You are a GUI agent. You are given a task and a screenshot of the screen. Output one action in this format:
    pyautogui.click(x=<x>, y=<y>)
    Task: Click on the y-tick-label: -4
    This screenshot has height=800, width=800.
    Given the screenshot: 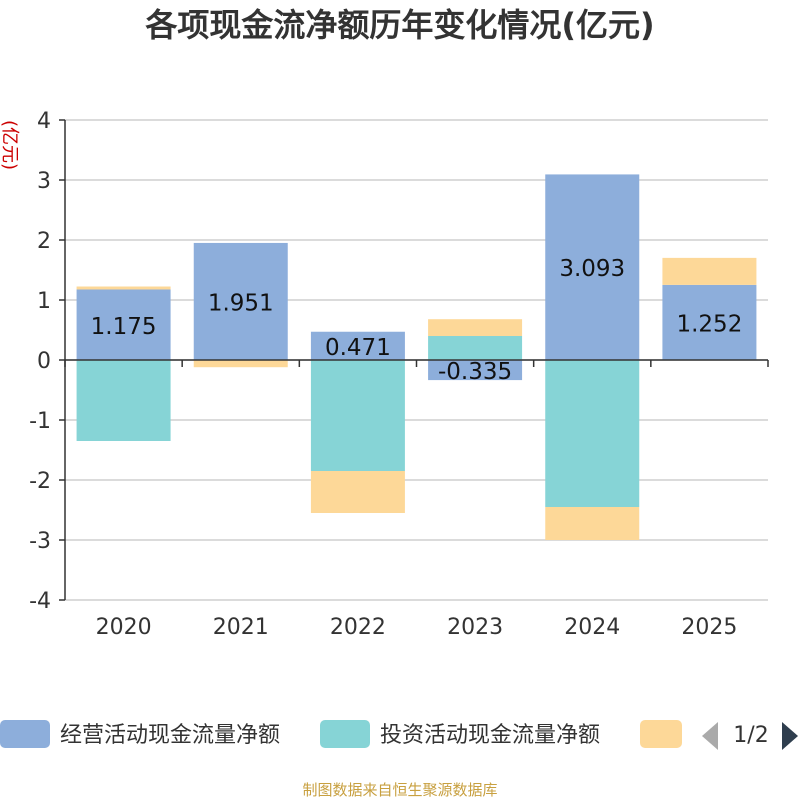 What is the action you would take?
    pyautogui.click(x=40, y=601)
    